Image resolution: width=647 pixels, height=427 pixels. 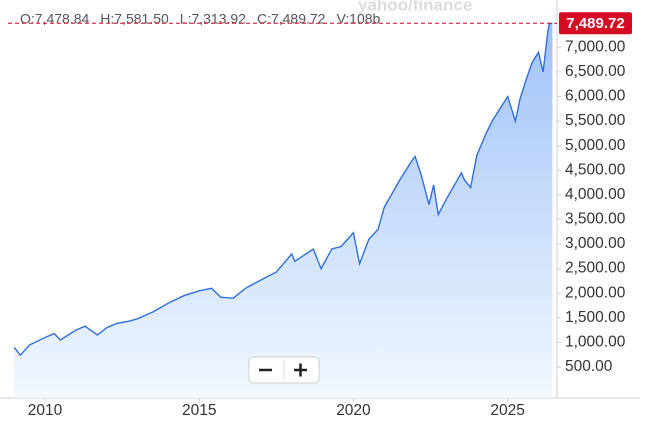 I want to click on ohlc-value: C:7,489.72, so click(x=291, y=19).